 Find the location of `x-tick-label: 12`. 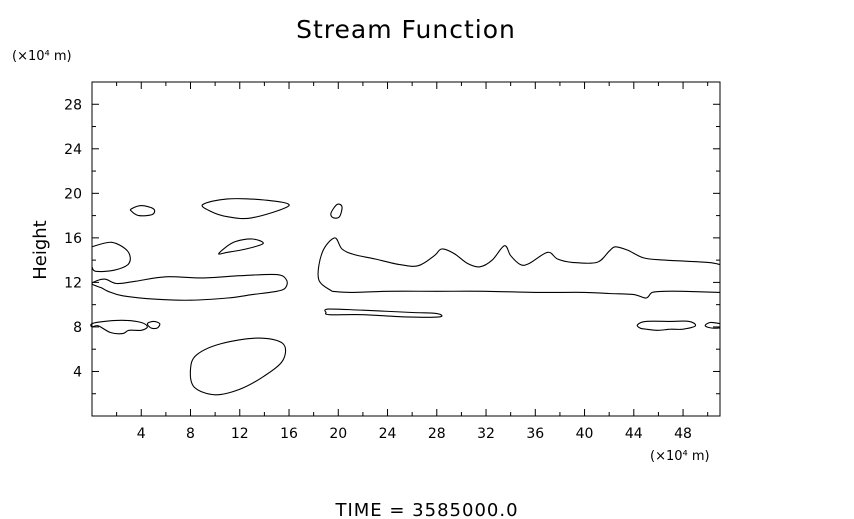

x-tick-label: 12 is located at coordinates (240, 434).